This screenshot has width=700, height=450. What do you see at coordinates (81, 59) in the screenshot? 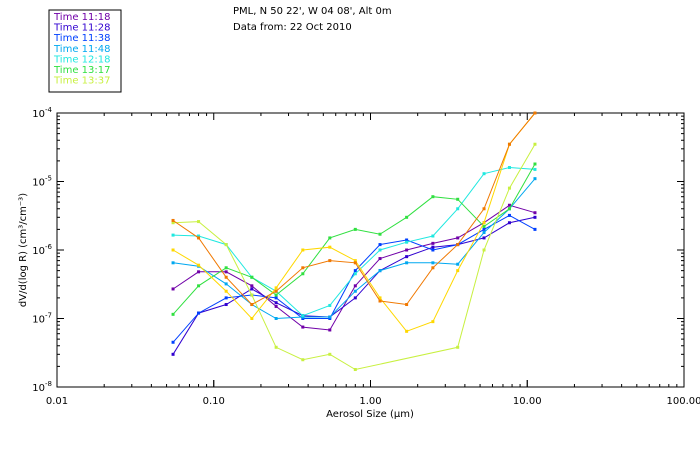
I see `legend-entry: Time 12:18` at bounding box center [81, 59].